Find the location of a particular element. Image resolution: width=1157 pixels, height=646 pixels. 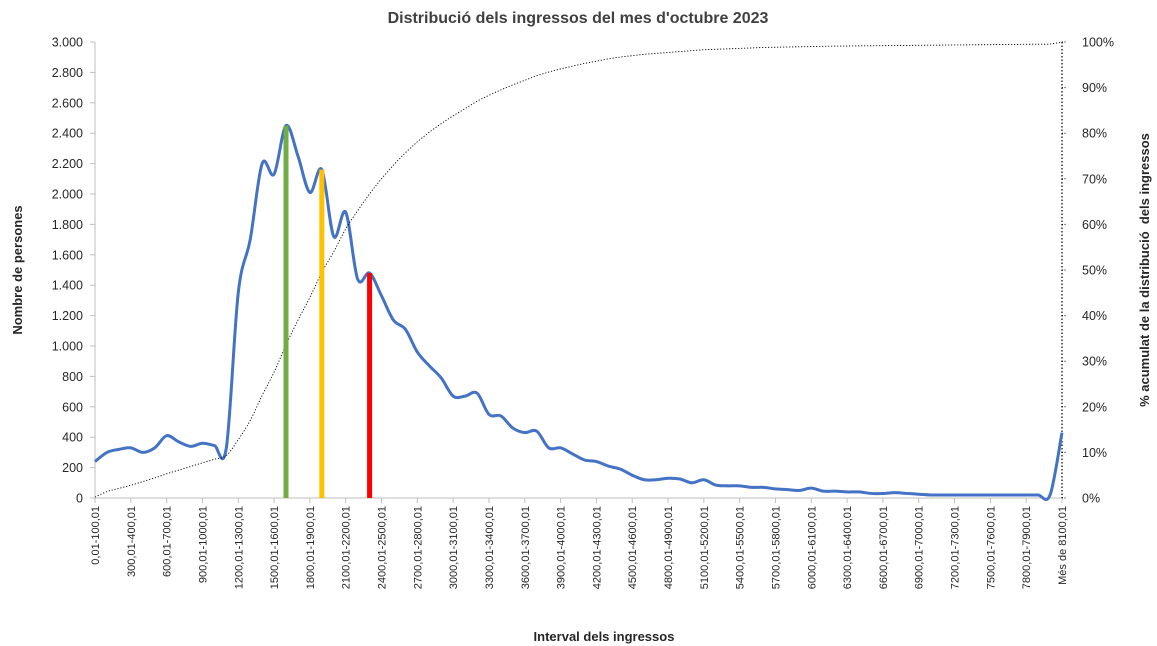

x-tick-label: 3600,01-3700,01 is located at coordinates (526, 547).